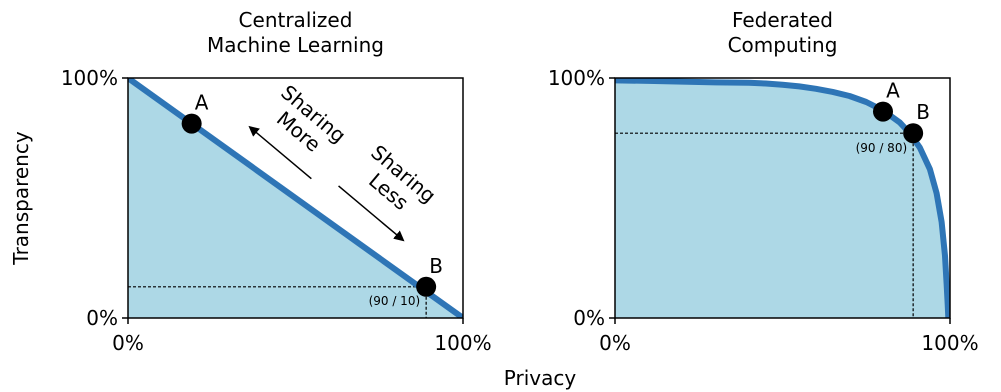 This screenshot has height=392, width=1001. I want to click on arrow-up-left, so click(280, 152).